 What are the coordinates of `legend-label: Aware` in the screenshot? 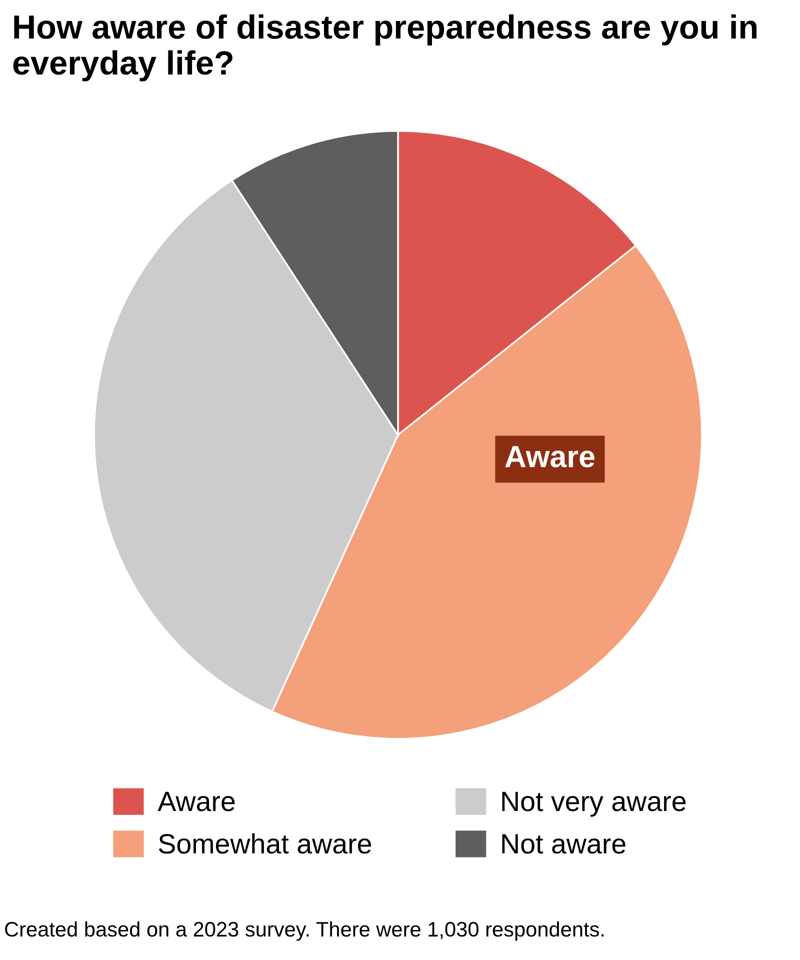 It's located at (196, 802).